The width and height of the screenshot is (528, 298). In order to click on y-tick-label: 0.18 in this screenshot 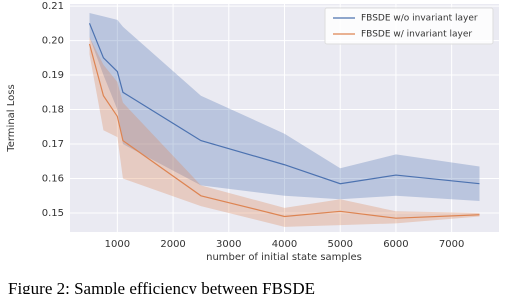, I will do `click(53, 110)`.